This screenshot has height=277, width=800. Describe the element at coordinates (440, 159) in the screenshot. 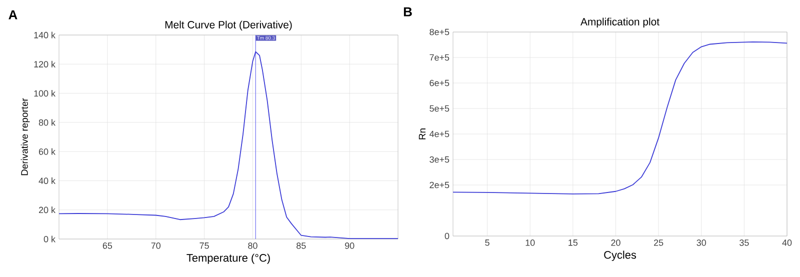

I see `y-tick-label: 3e+5` at that location.